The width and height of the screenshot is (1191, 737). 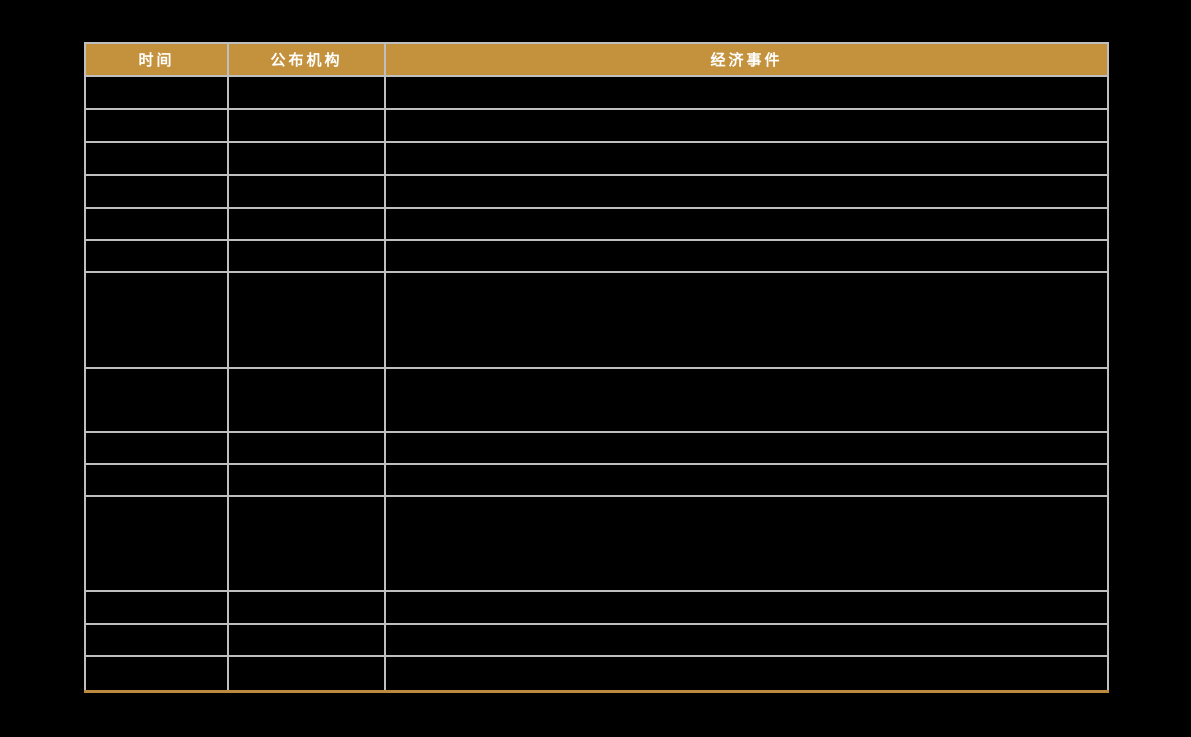 I want to click on header-cell-agency: 公布机构, so click(x=306, y=59).